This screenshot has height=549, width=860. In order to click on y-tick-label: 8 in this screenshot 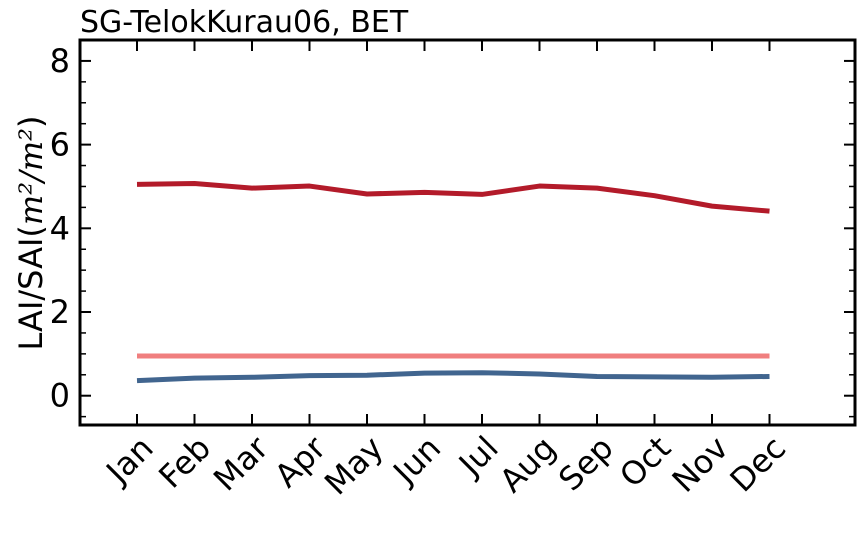, I will do `click(60, 61)`.